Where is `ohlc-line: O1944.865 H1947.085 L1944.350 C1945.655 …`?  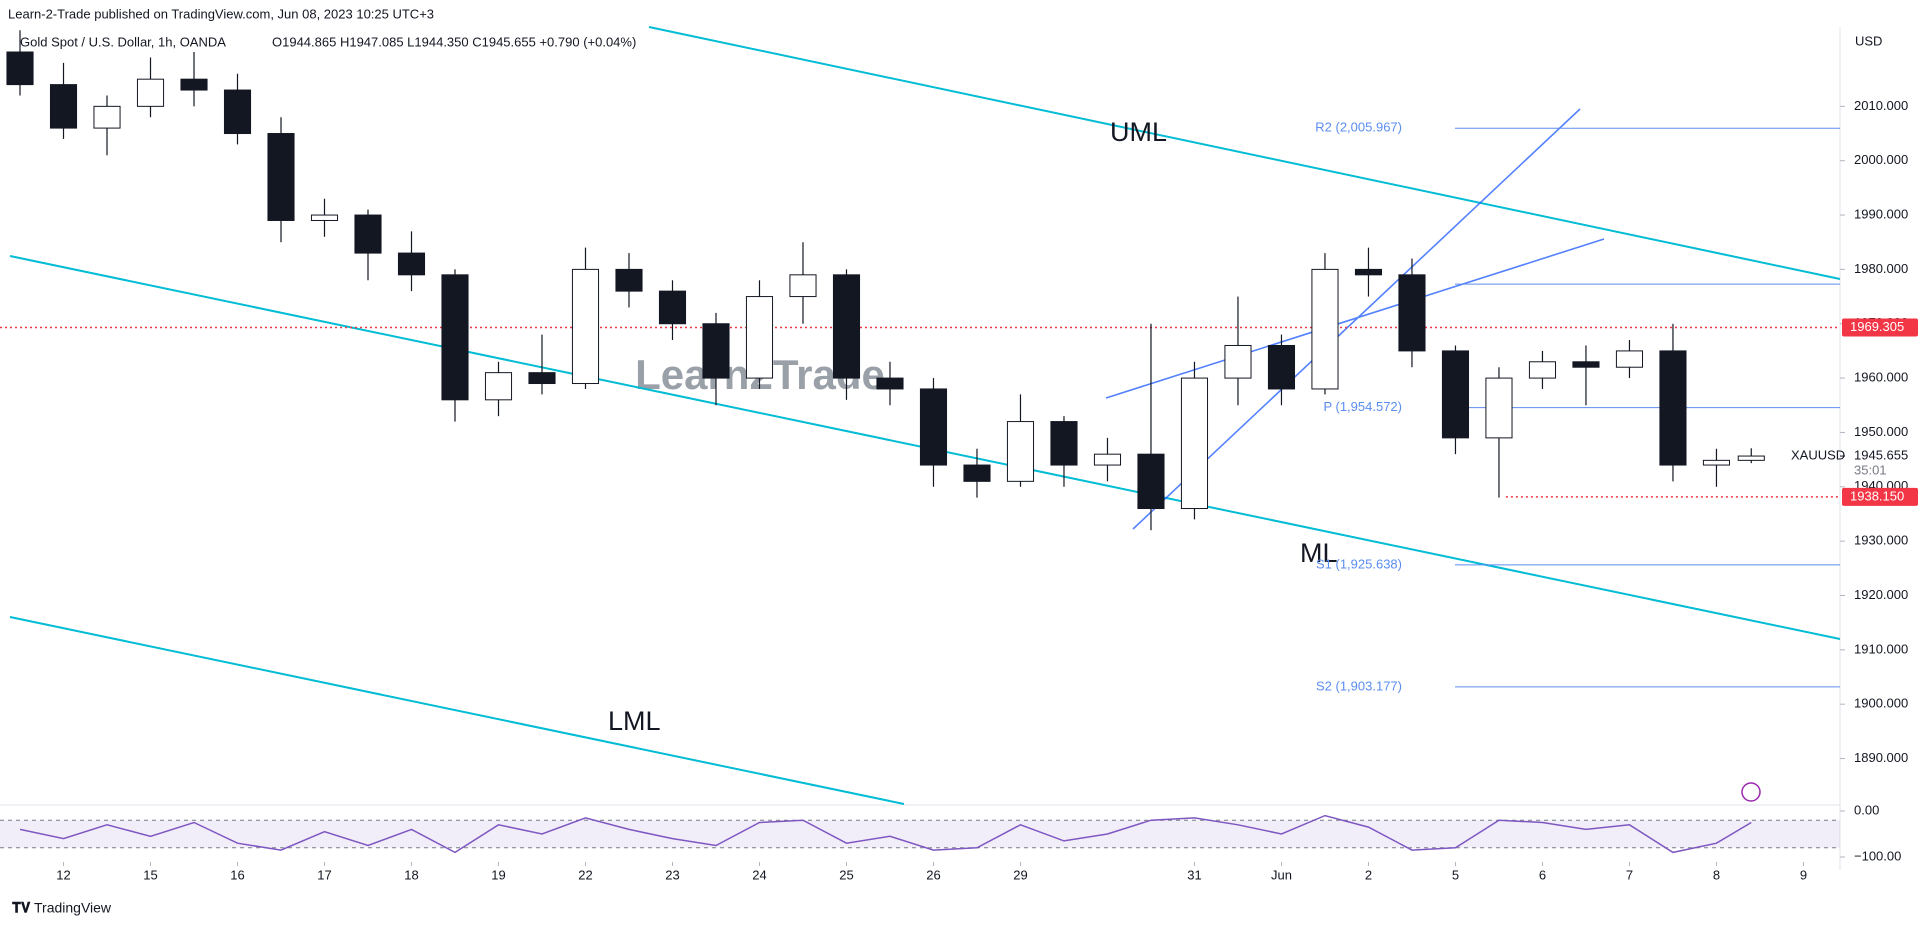 ohlc-line: O1944.865 H1947.085 L1944.350 C1945.655 … is located at coordinates (454, 41).